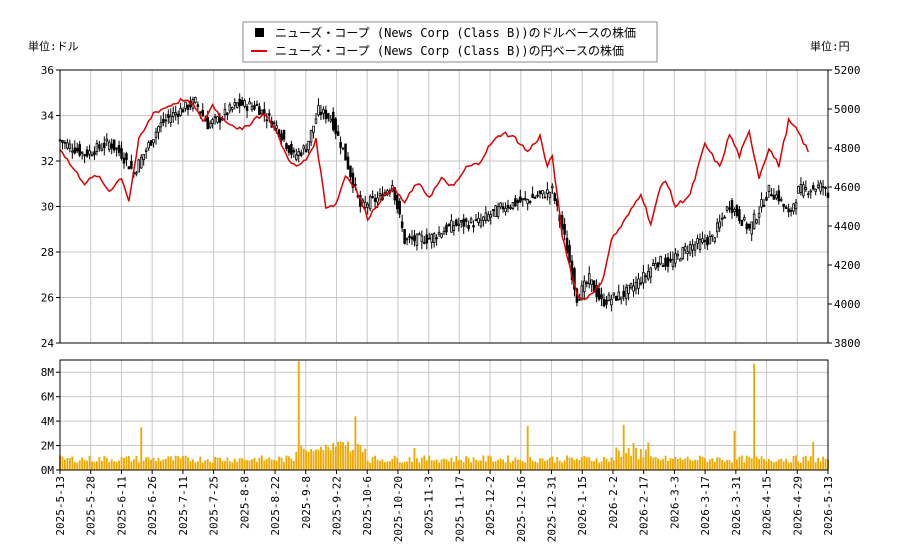 The height and width of the screenshot is (550, 900). What do you see at coordinates (47, 252) in the screenshot?
I see `left-tick-label: 28` at bounding box center [47, 252].